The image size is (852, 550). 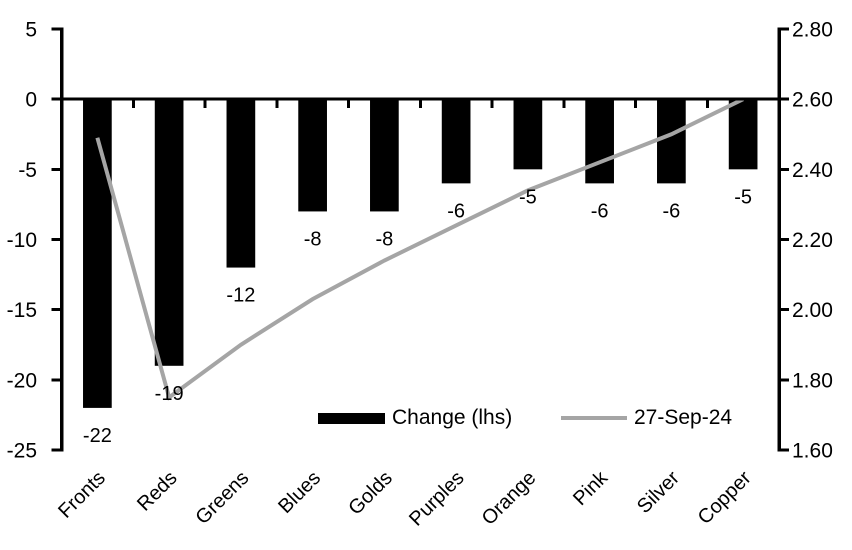 What do you see at coordinates (22, 380) in the screenshot?
I see `left-axis-tick-label: -20` at bounding box center [22, 380].